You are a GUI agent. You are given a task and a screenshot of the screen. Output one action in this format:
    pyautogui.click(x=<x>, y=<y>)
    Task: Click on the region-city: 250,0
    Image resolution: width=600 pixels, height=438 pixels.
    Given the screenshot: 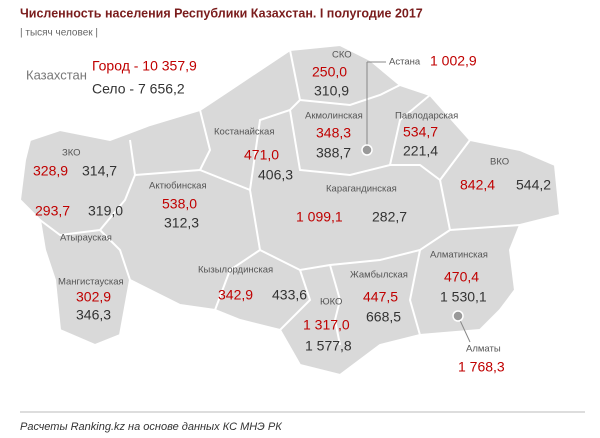 What is the action you would take?
    pyautogui.click(x=329, y=72)
    